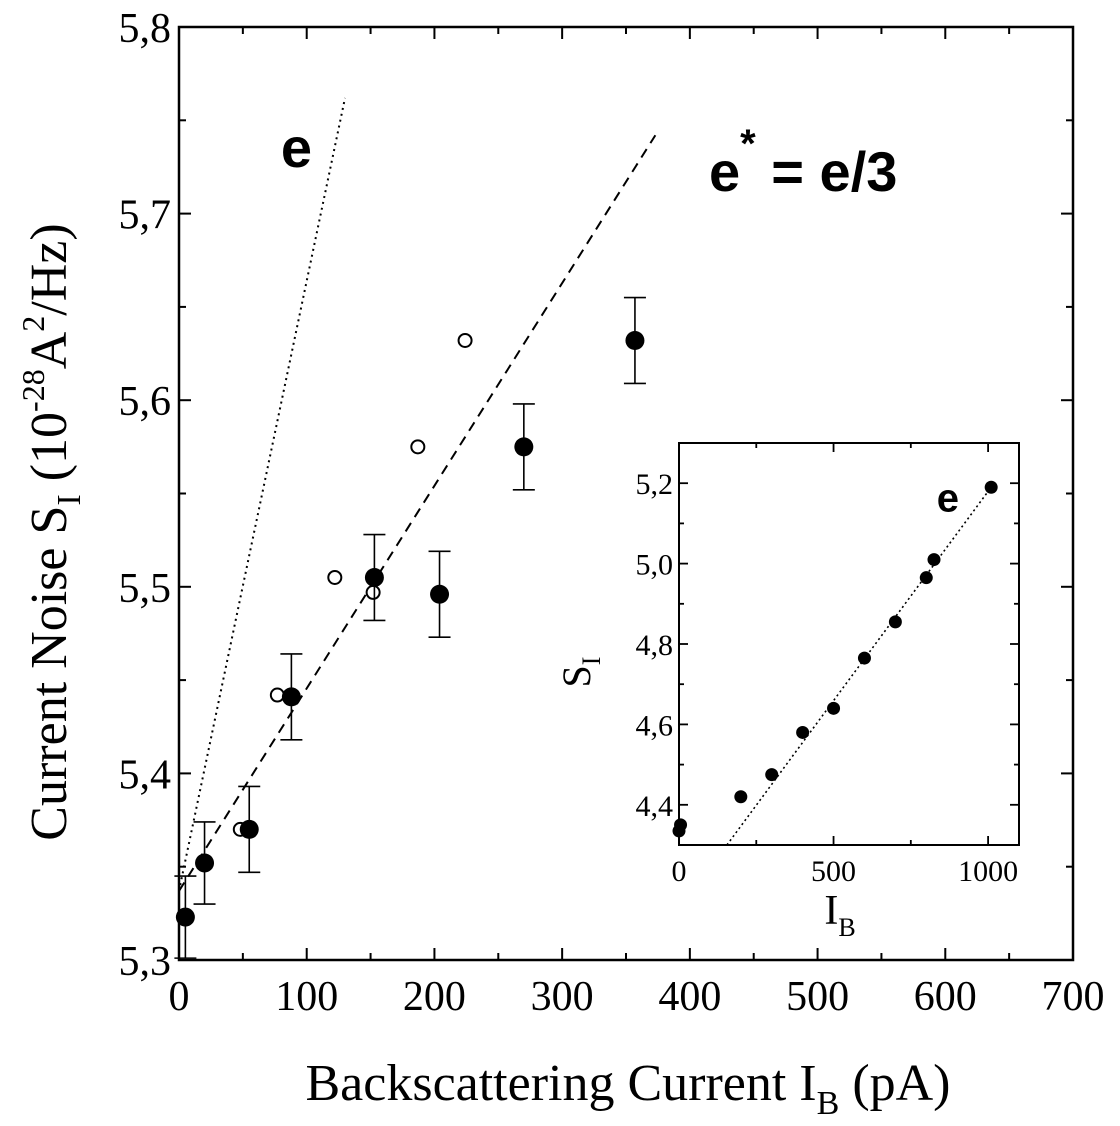 The width and height of the screenshot is (1120, 1126). What do you see at coordinates (49, 673) in the screenshot?
I see `main-y-axis-title-main: Current Noise S` at bounding box center [49, 673].